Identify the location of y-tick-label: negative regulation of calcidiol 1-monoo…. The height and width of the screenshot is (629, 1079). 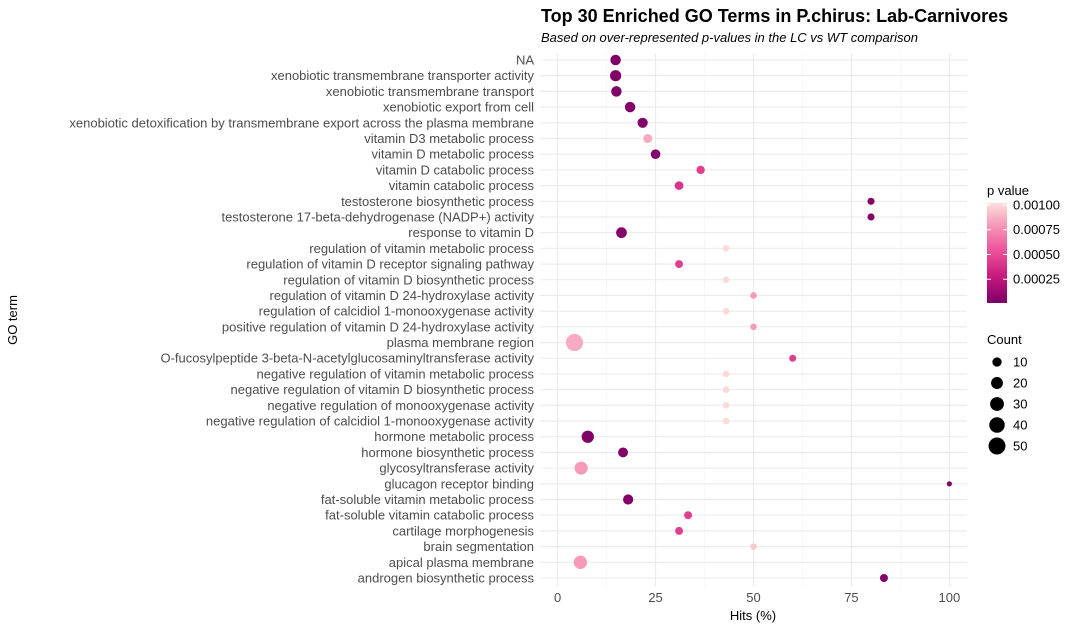
(370, 421).